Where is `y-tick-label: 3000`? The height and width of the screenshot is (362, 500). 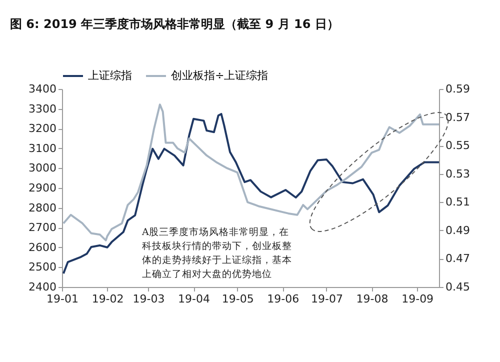
y-tick-label: 3000 is located at coordinates (42, 168).